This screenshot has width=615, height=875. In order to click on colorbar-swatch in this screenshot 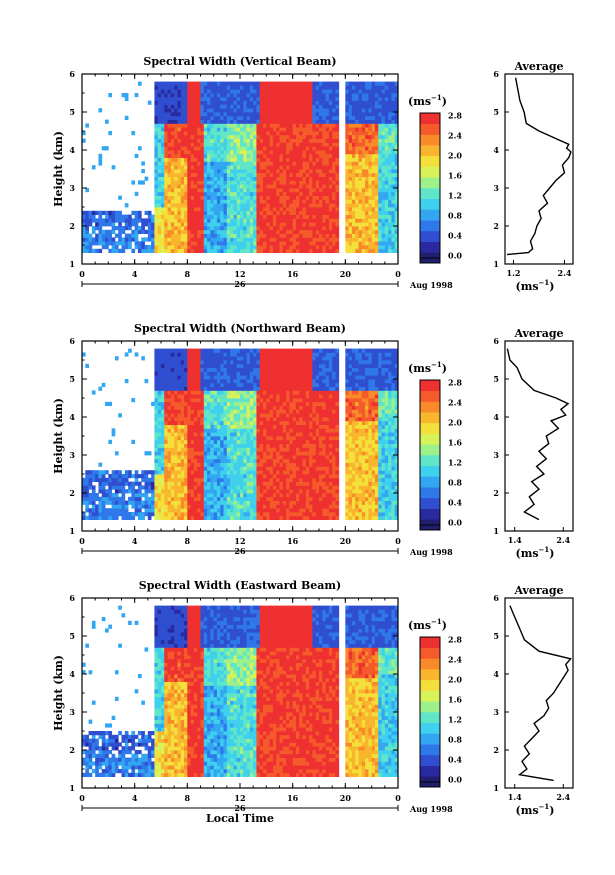, I will do `click(430, 247)`.